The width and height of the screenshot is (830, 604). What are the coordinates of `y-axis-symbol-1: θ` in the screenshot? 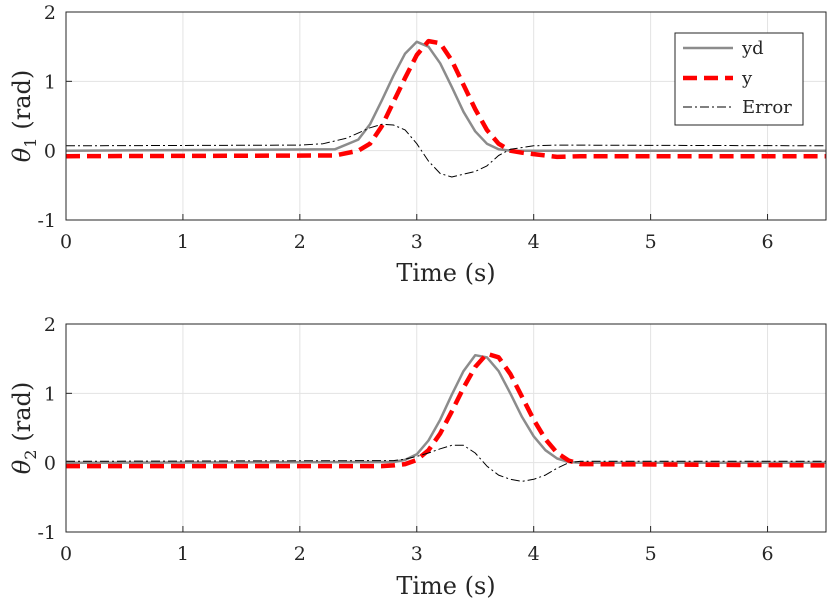 It's located at (22, 154).